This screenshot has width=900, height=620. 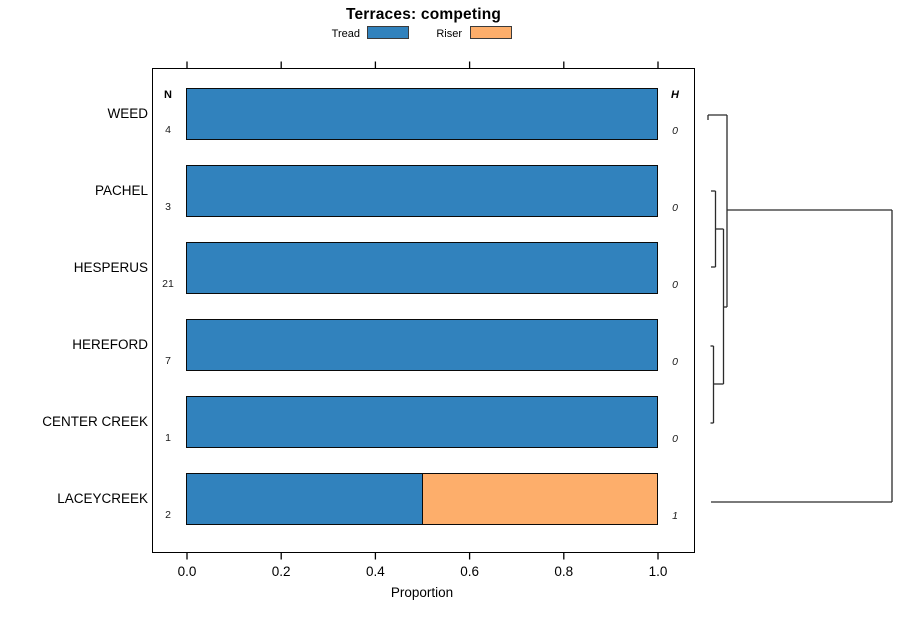 What do you see at coordinates (469, 571) in the screenshot?
I see `x-tick-label: 0.6` at bounding box center [469, 571].